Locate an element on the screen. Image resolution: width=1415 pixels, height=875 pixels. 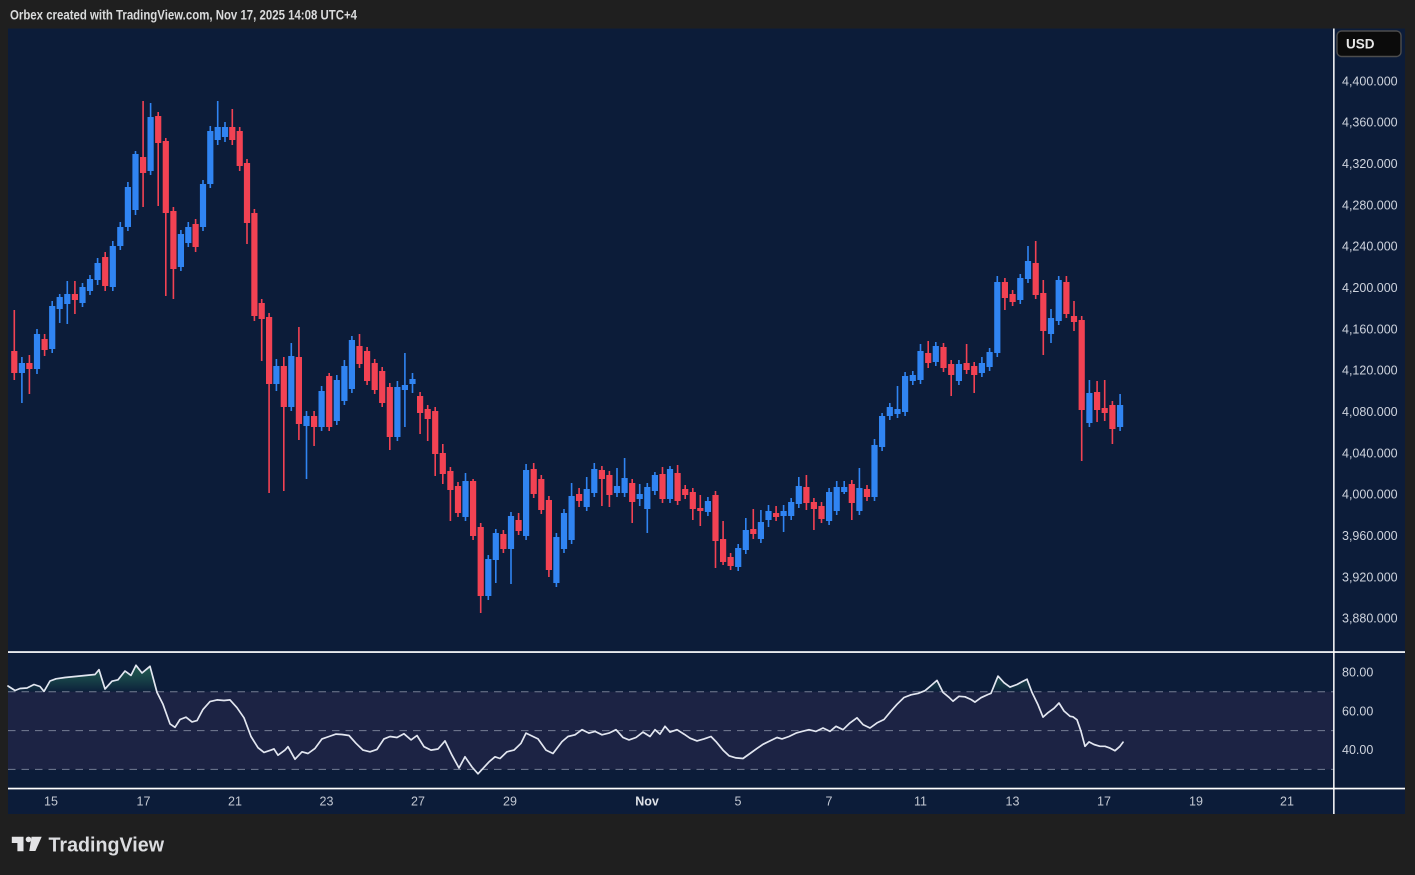
svg-text: 80.00 is located at coordinates (1357, 673).